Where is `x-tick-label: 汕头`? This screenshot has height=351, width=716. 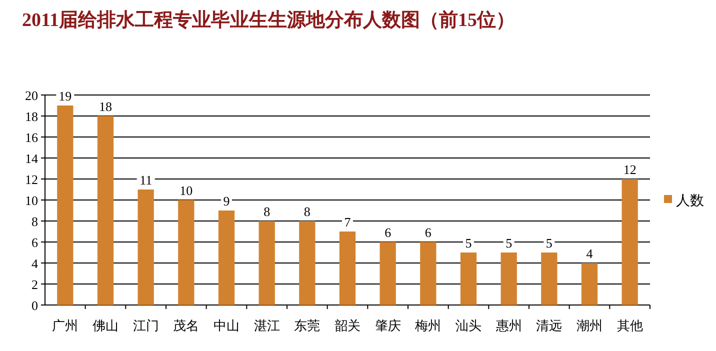
x-tick-label: 汕头 is located at coordinates (469, 325).